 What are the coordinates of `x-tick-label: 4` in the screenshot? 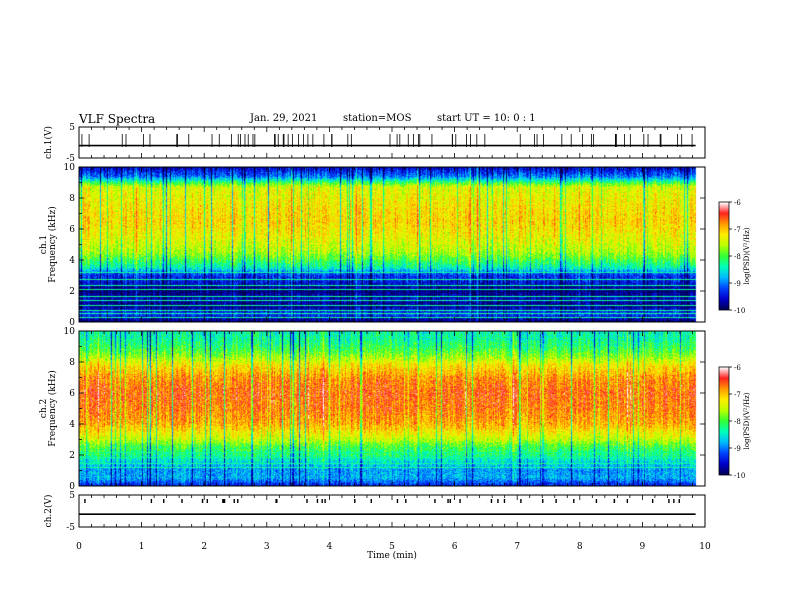 It's located at (330, 547).